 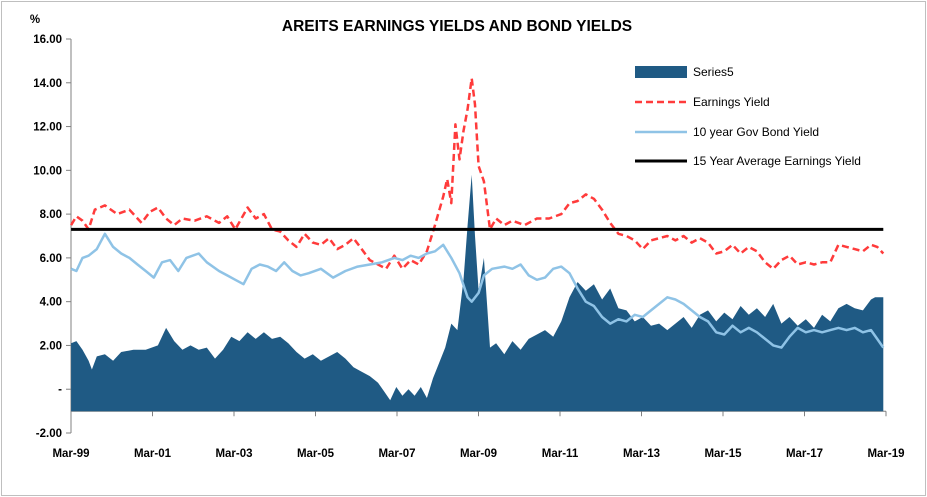 I want to click on legend-swatch-series5, so click(x=661, y=72).